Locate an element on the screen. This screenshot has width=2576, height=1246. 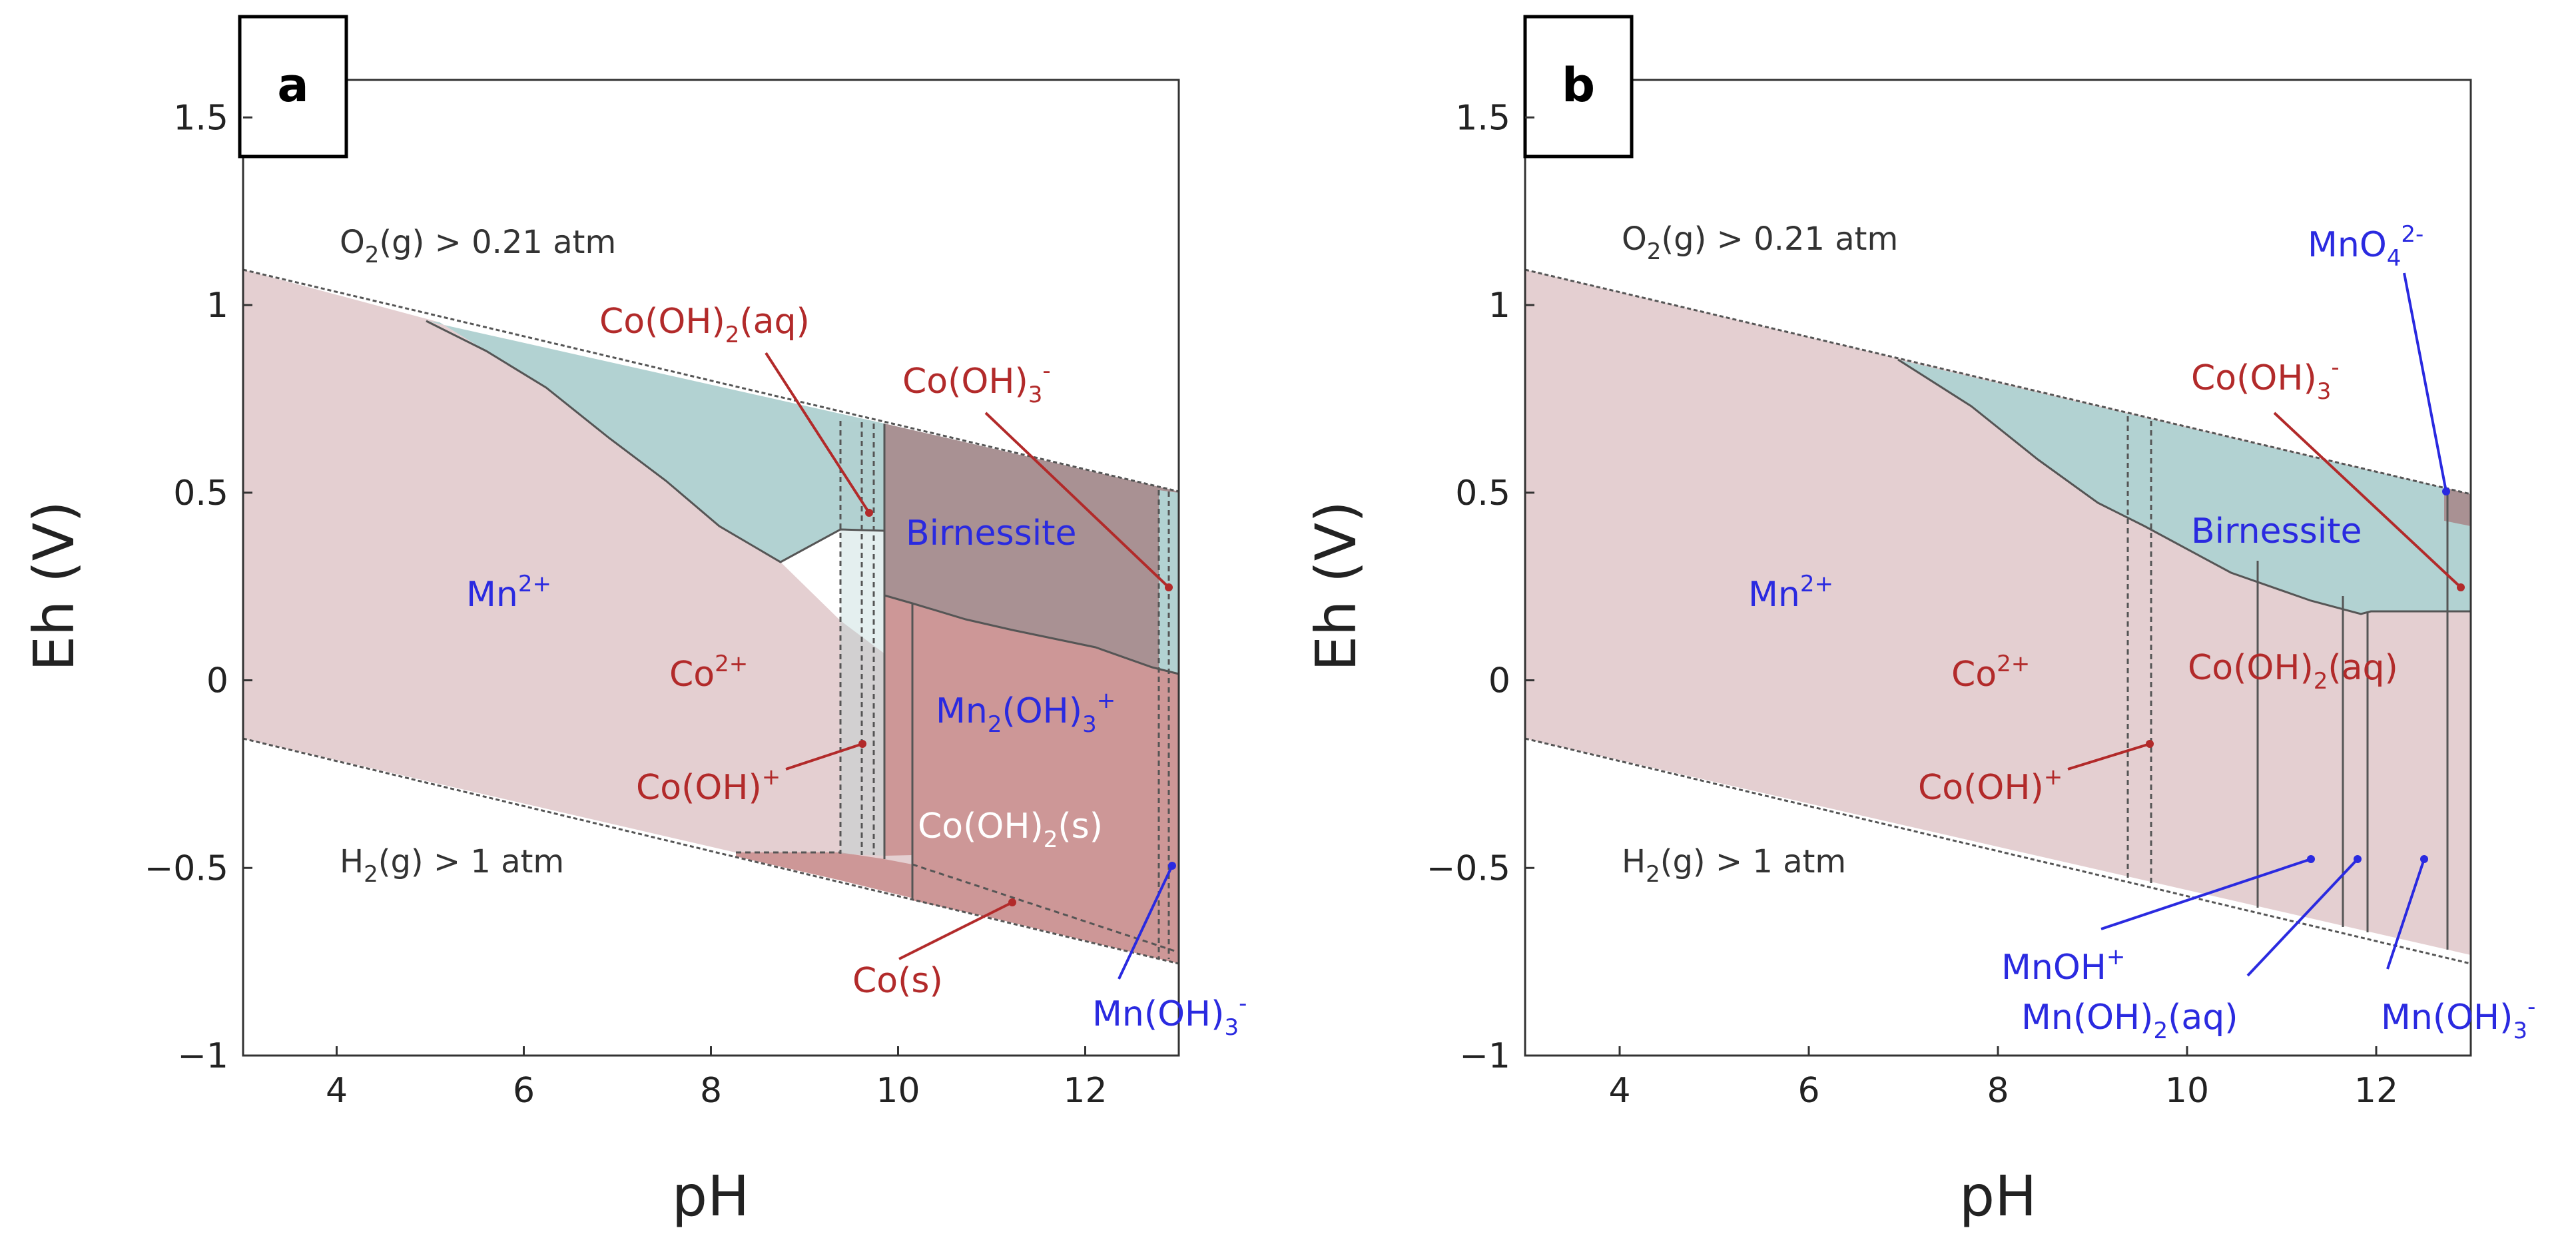
label-cooh2aq-b: Co(OH)2(aq) is located at coordinates (2293, 671).